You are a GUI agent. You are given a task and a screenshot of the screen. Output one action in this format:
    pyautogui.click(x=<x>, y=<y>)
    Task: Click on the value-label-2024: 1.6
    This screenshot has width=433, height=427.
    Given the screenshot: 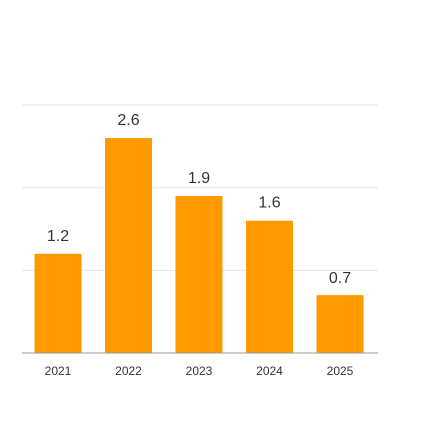 What is the action you would take?
    pyautogui.click(x=269, y=203)
    